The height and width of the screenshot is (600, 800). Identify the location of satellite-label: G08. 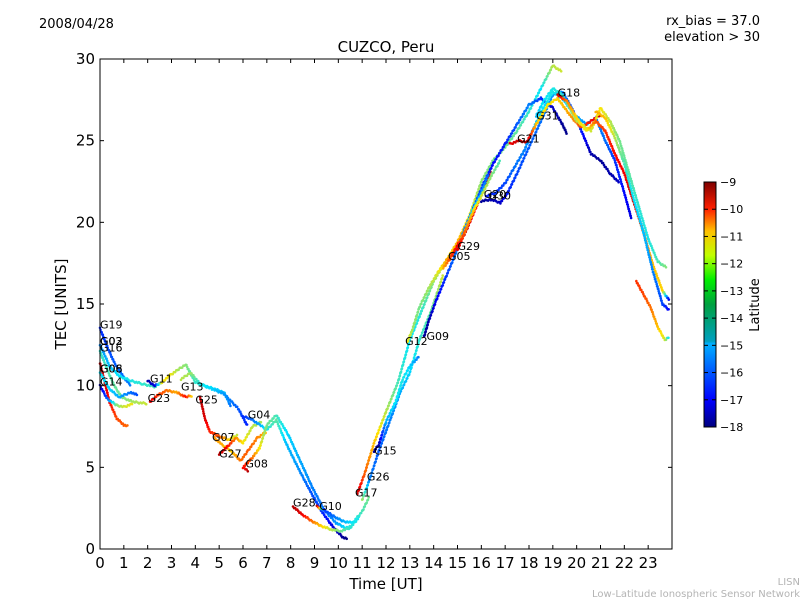
(256, 463).